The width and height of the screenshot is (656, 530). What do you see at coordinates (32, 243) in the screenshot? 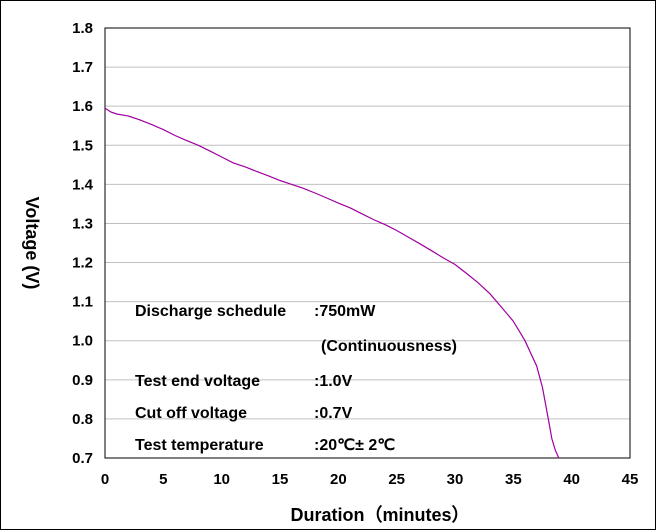
I see `y-axis-title: Voltage (V)` at bounding box center [32, 243].